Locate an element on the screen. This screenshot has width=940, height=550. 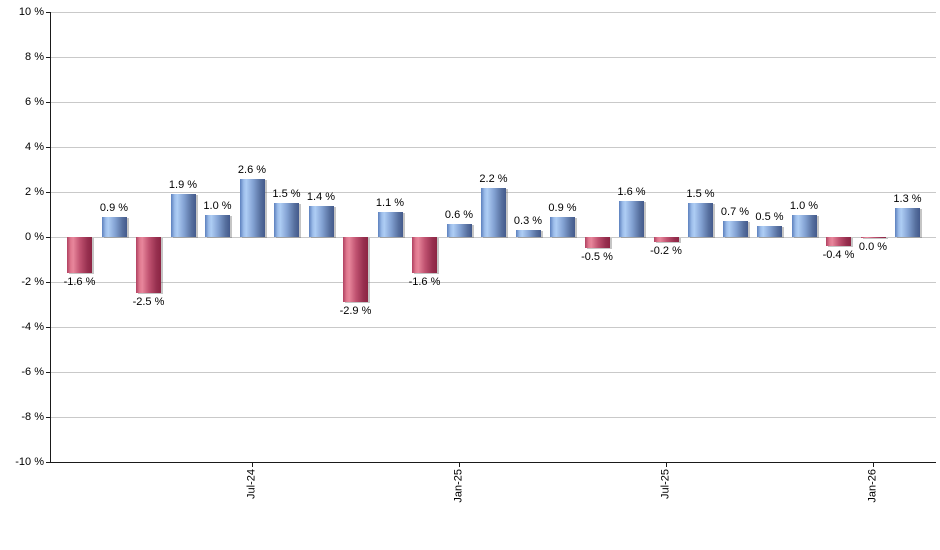
bar-value-label: 0.0 % is located at coordinates (873, 247).